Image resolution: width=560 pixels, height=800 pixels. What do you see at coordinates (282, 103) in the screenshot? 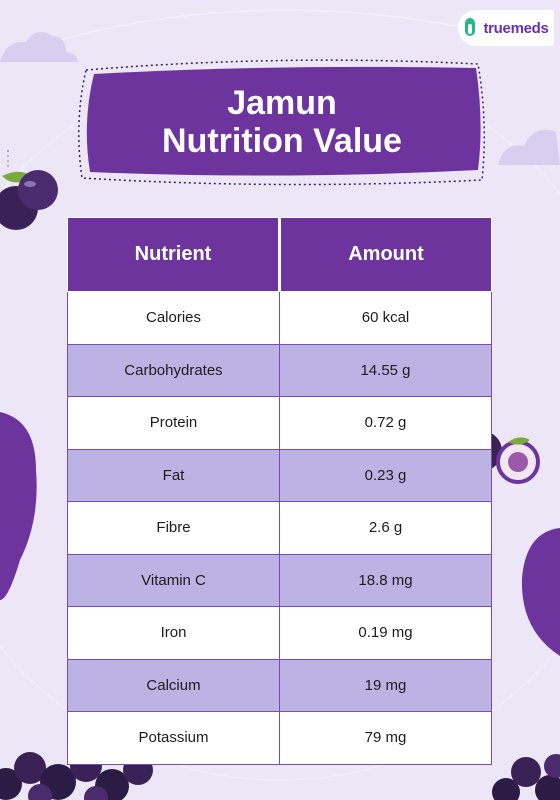
I see `title-line-1: Jamun` at bounding box center [282, 103].